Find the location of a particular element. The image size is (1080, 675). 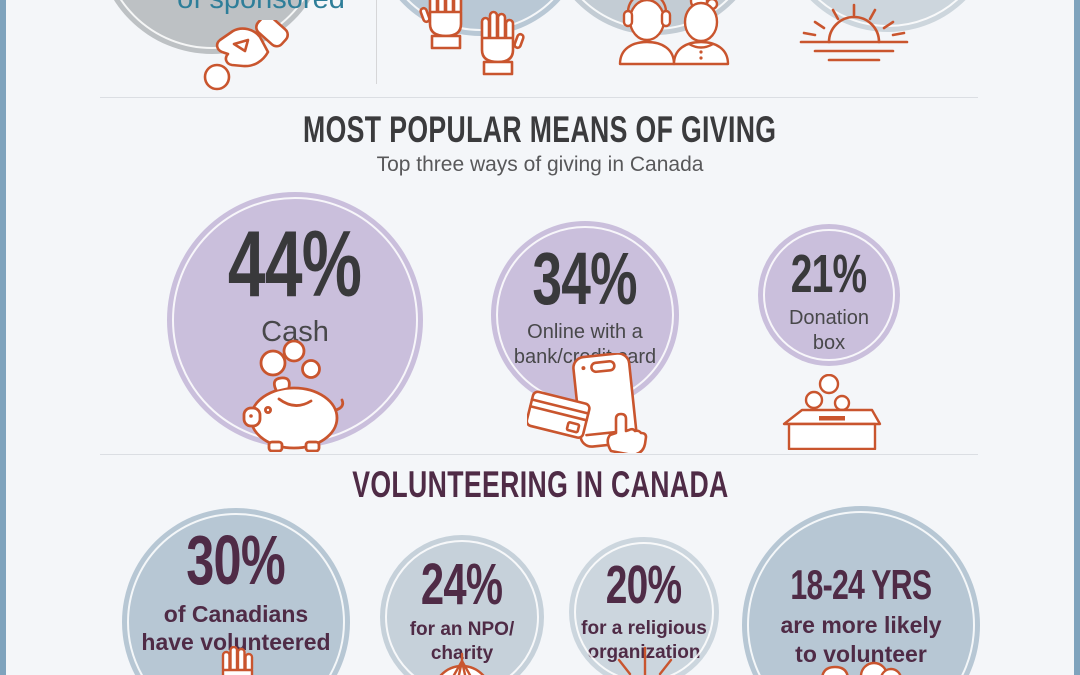

stat-value: 44% is located at coordinates (295, 263).